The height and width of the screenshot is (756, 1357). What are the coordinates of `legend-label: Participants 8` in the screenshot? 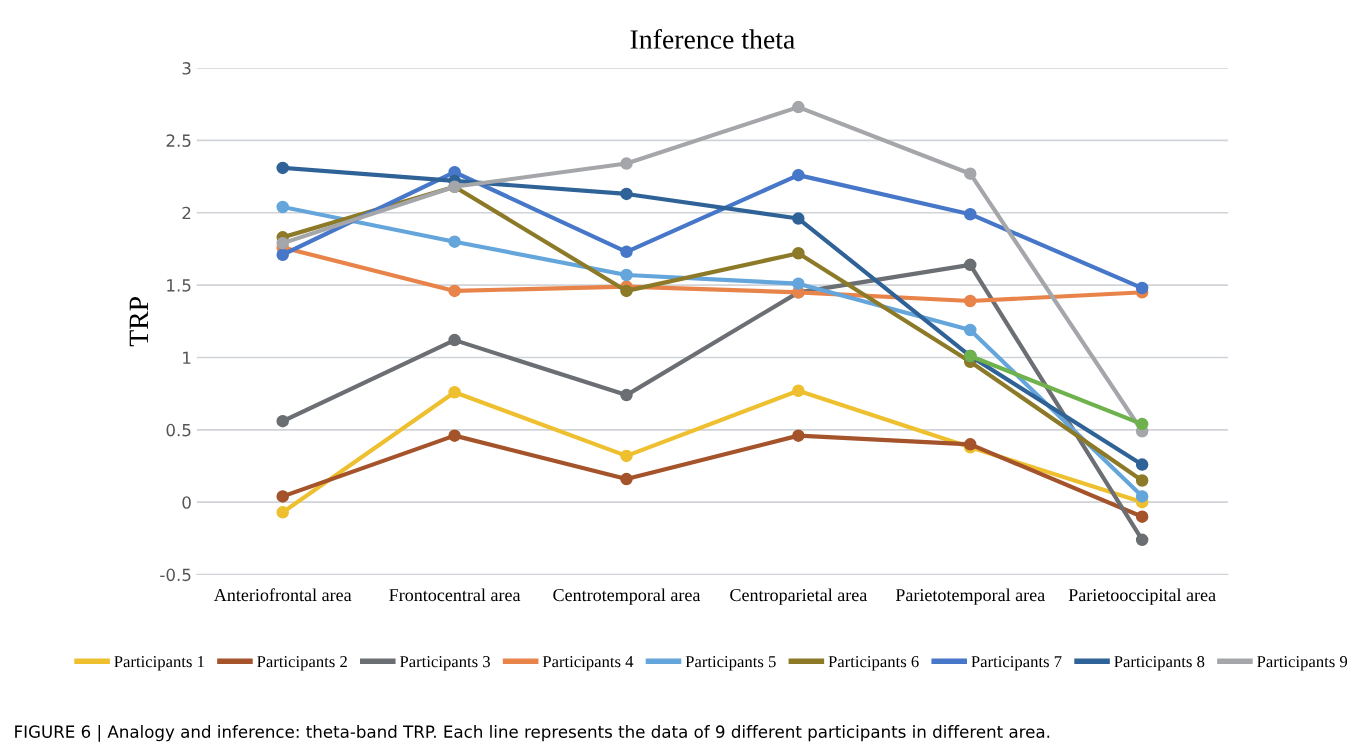 It's located at (1159, 663).